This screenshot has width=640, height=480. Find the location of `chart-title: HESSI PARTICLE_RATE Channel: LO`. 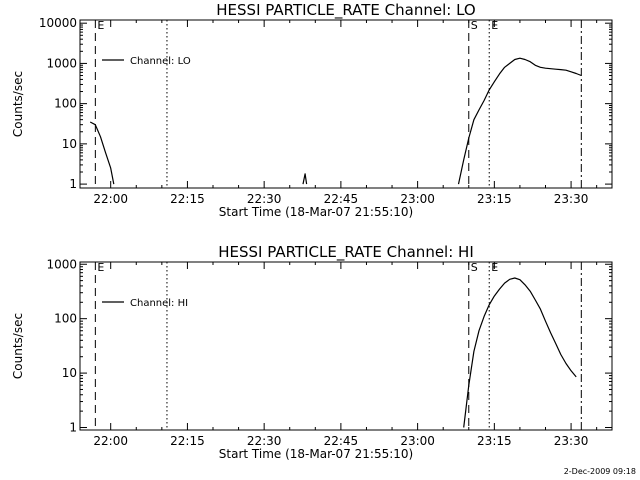

chart-title: HESSI PARTICLE_RATE Channel: LO is located at coordinates (345, 10).